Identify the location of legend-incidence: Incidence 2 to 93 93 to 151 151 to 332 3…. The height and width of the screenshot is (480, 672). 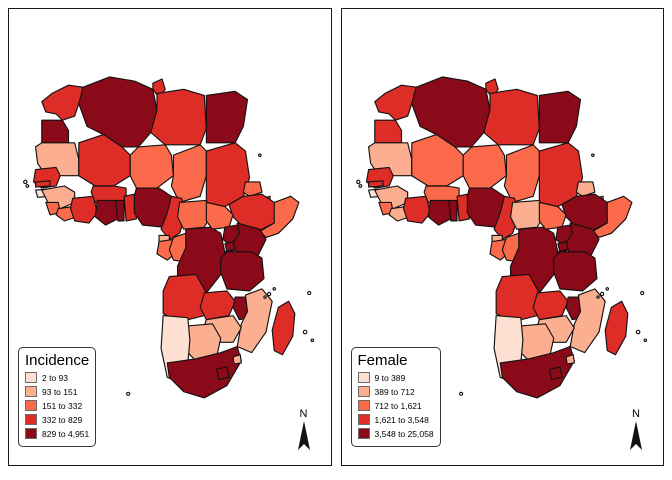
(57, 397).